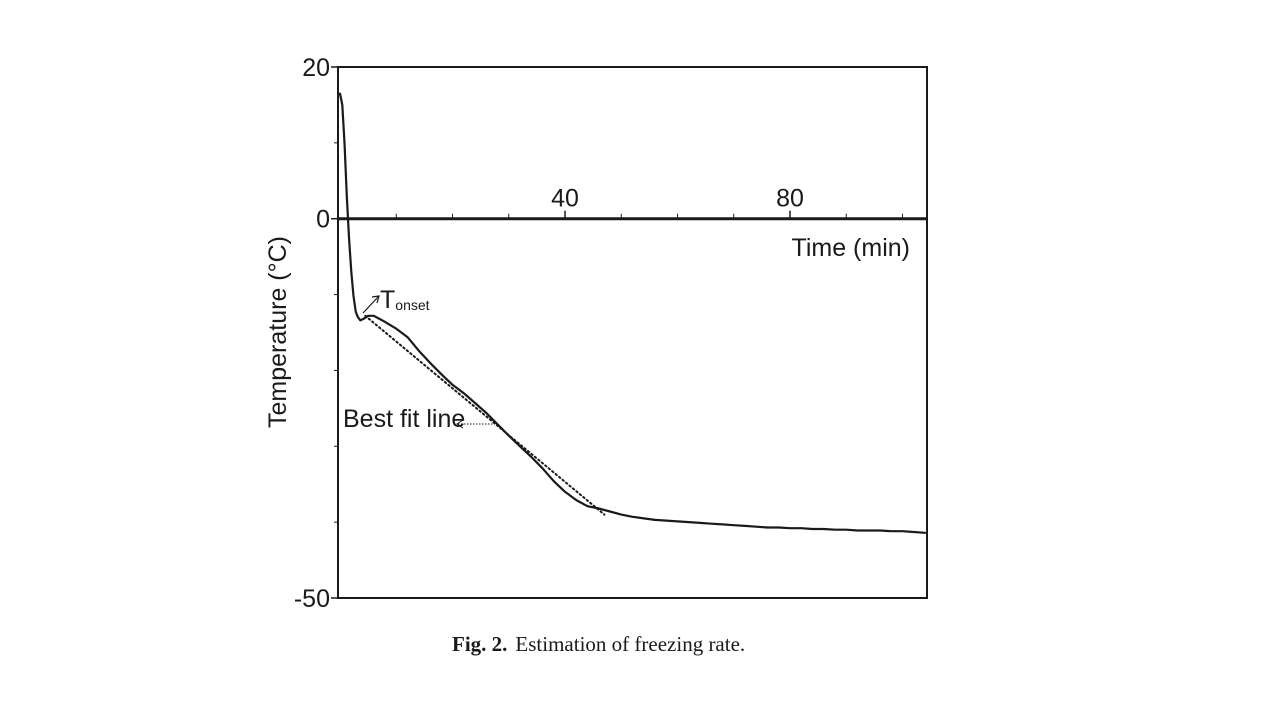  I want to click on tonset-subscript: onset, so click(412, 305).